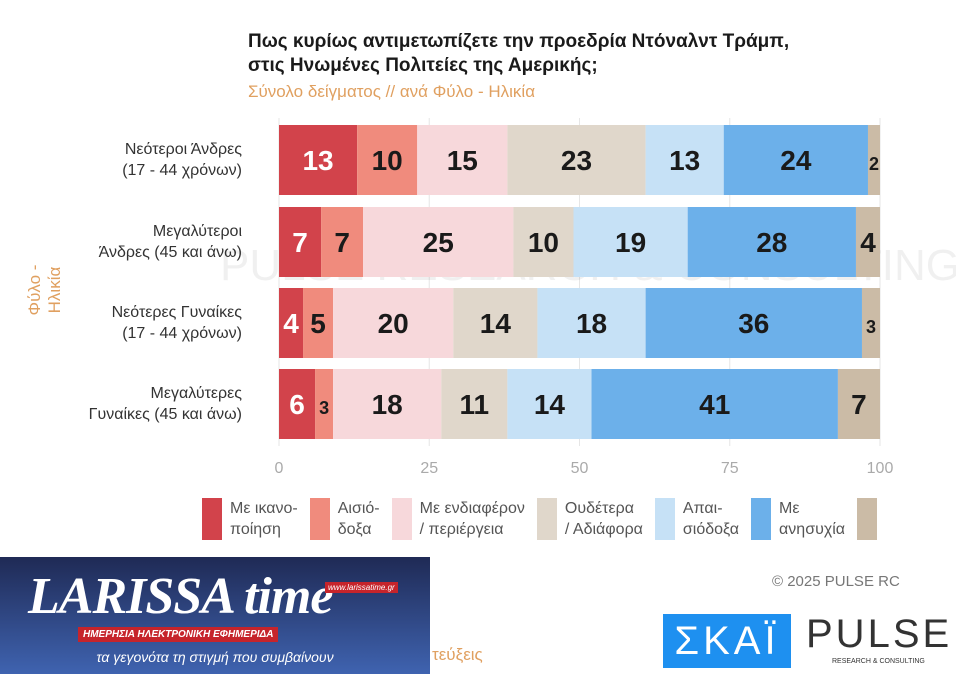 This screenshot has height=674, width=956. What do you see at coordinates (151, 160) in the screenshot?
I see `category-label: Νεότεροι Άνδρες (17 - 44 χρόνων)` at bounding box center [151, 160].